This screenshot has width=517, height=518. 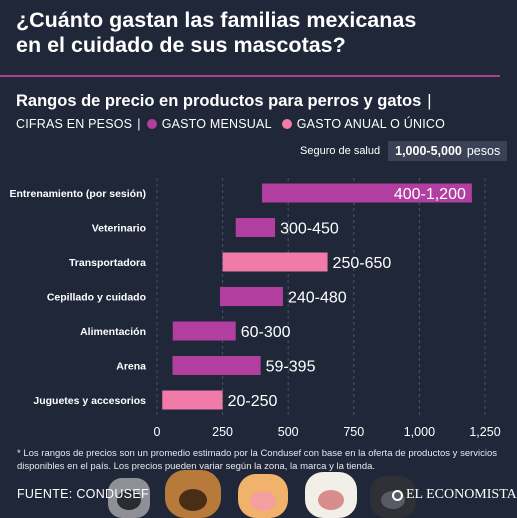 What do you see at coordinates (129, 498) in the screenshot?
I see `paw-gray-icon` at bounding box center [129, 498].